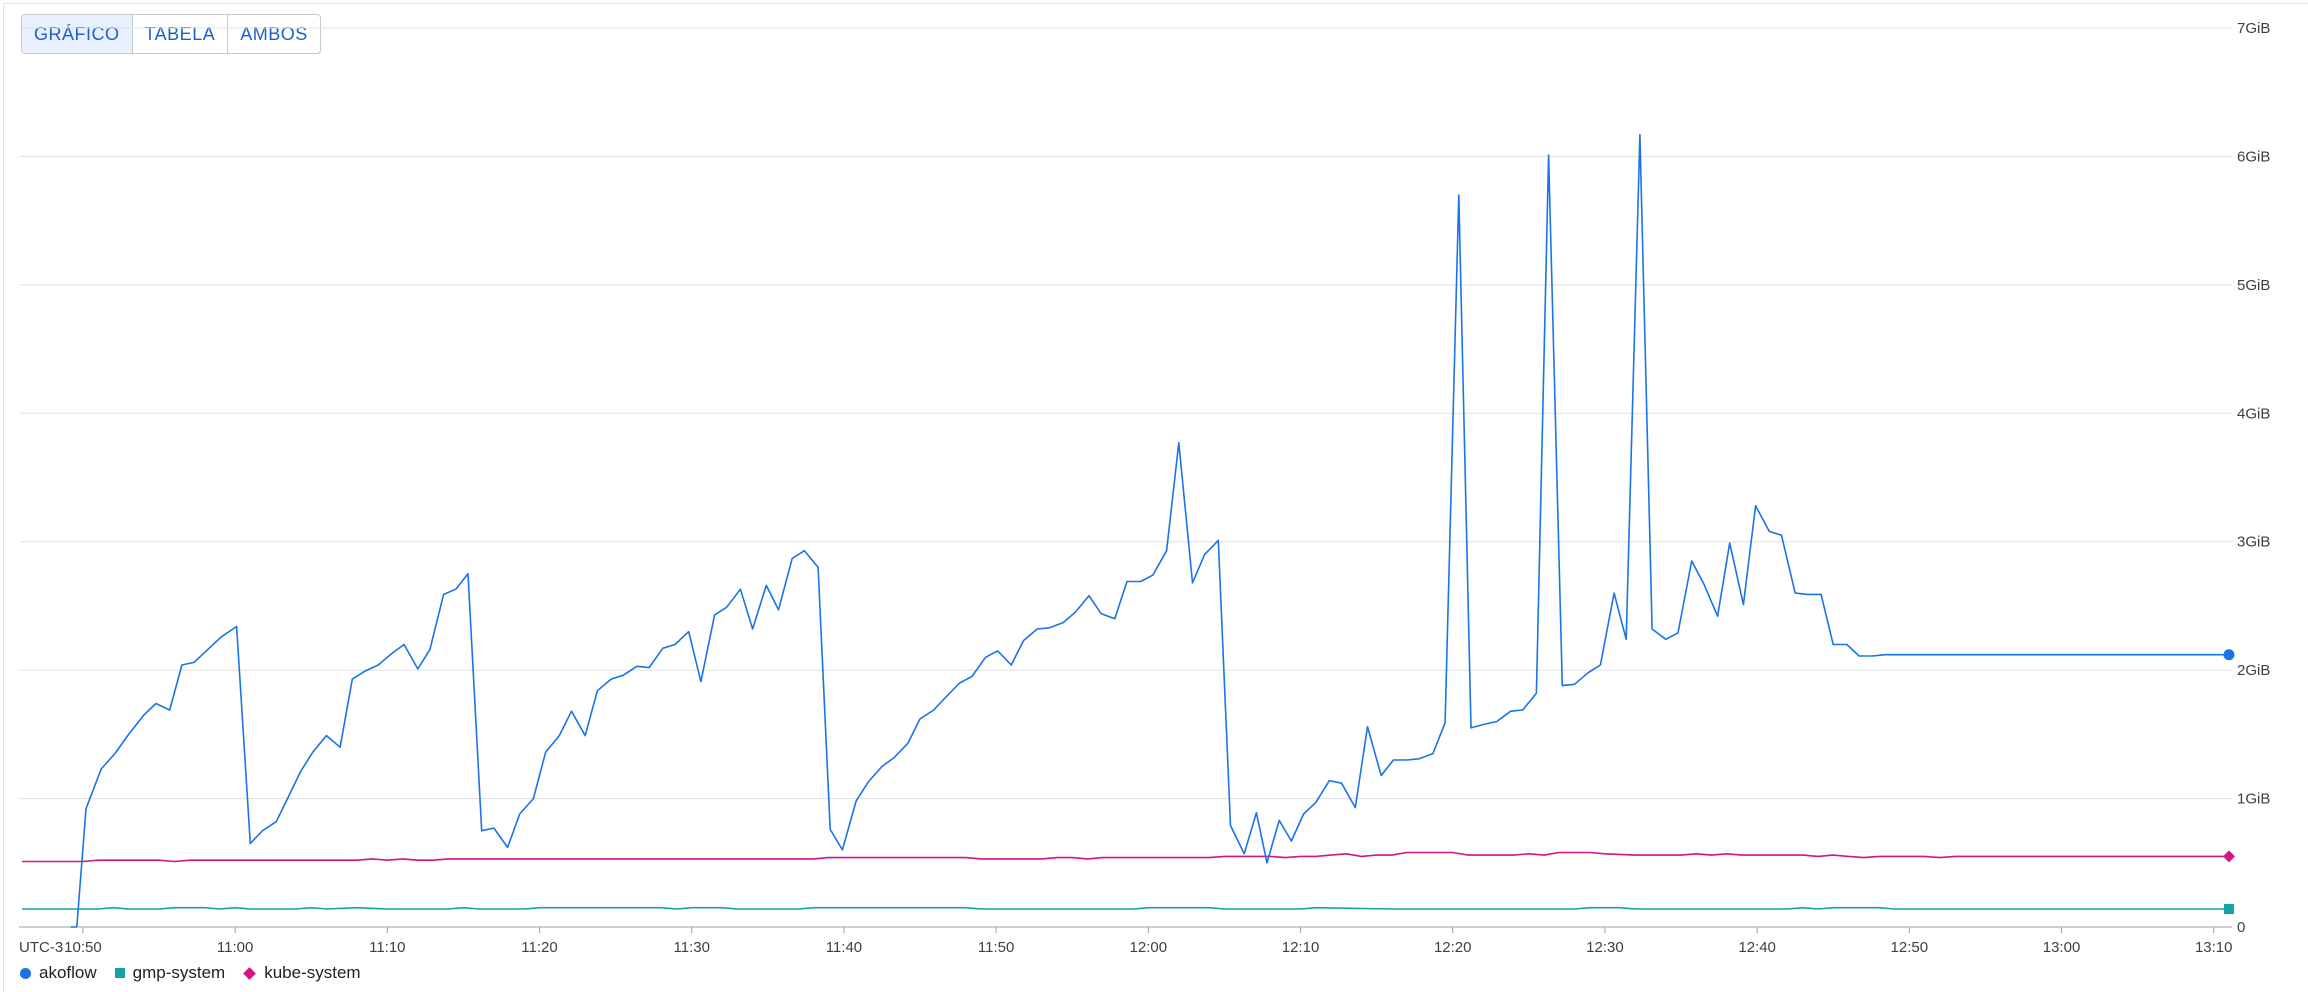 This screenshot has height=992, width=2308. I want to click on series-line-kube-system, so click(1125, 857).